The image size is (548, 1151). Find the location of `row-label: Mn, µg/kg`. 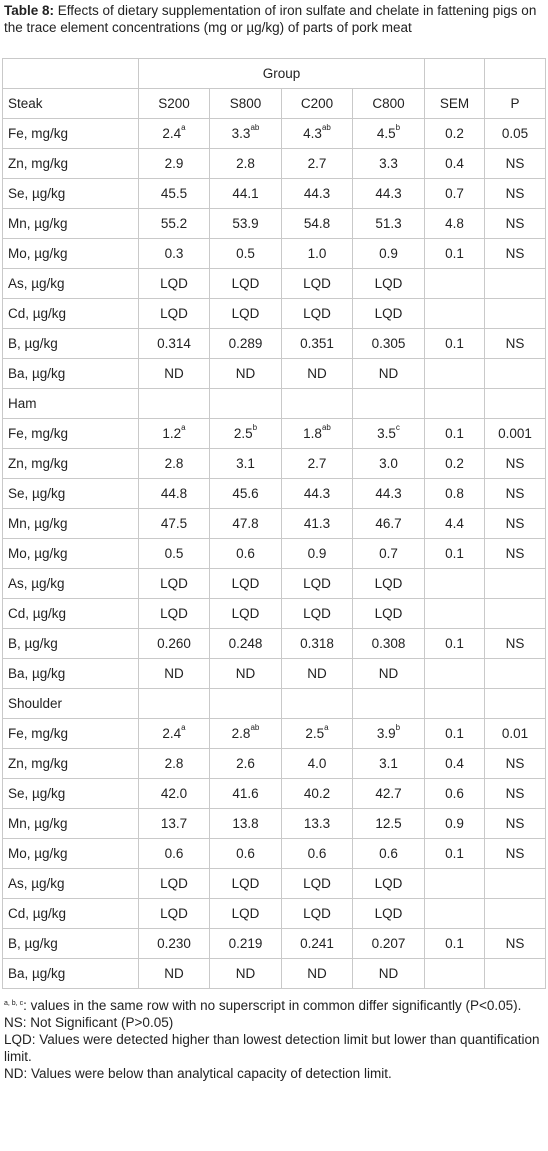

row-label: Mn, µg/kg is located at coordinates (70, 223).